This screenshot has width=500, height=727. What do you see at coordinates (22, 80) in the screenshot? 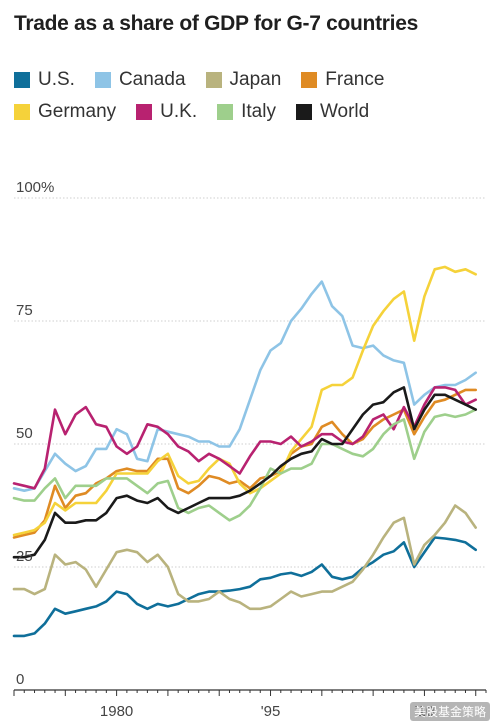
I see `legend-swatch-us` at bounding box center [22, 80].